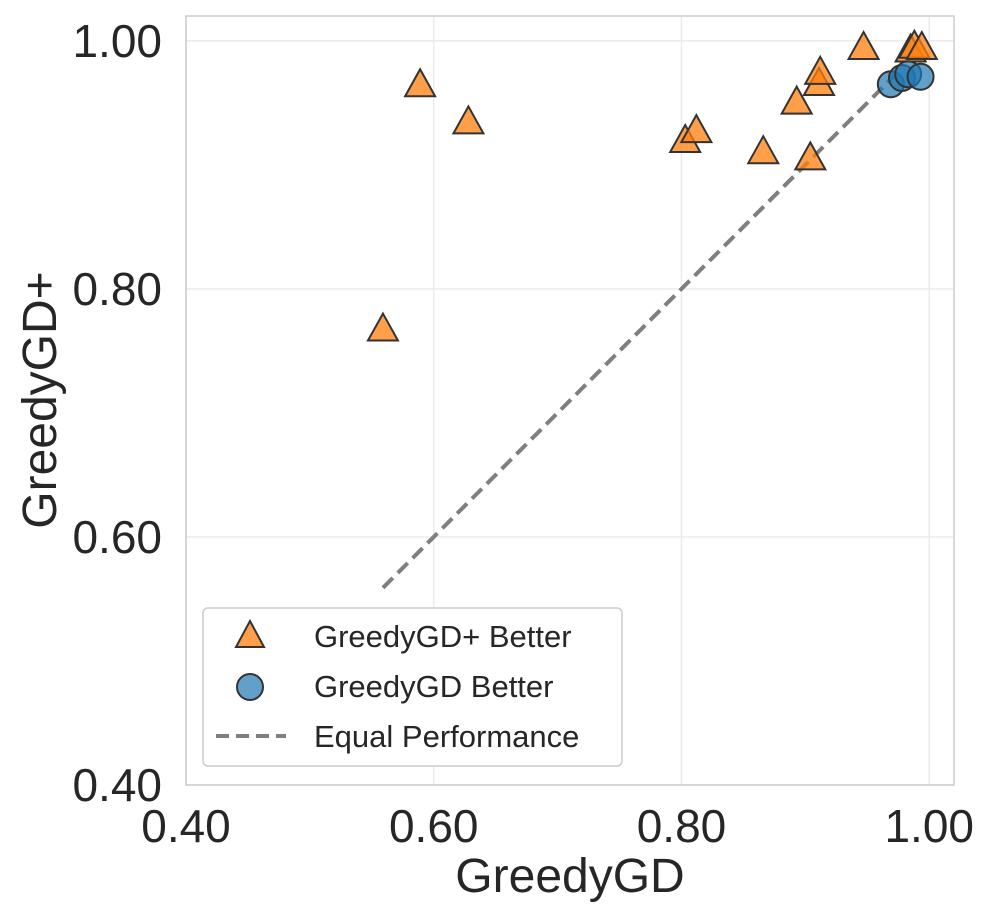 This screenshot has width=996, height=919. What do you see at coordinates (250, 633) in the screenshot?
I see `legend-triangle-icon` at bounding box center [250, 633].